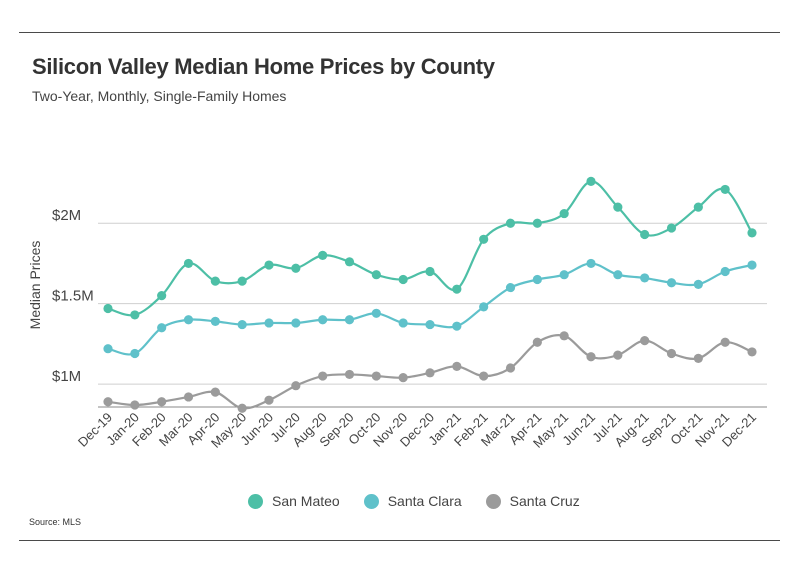  I want to click on bottom-rule, so click(399, 540).